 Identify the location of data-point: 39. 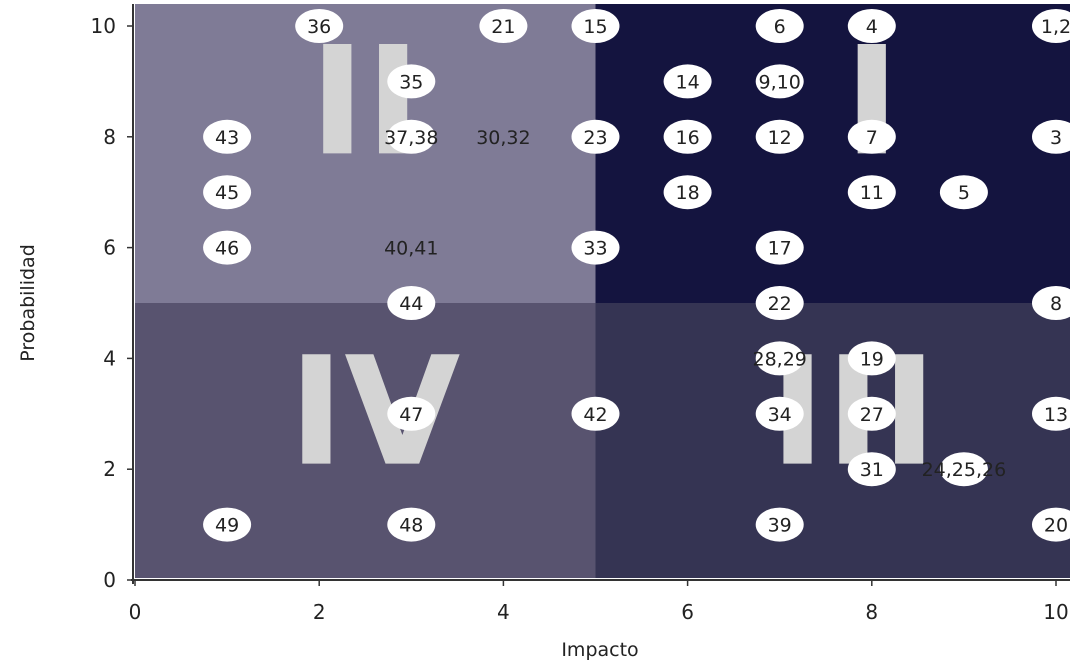
(779, 524).